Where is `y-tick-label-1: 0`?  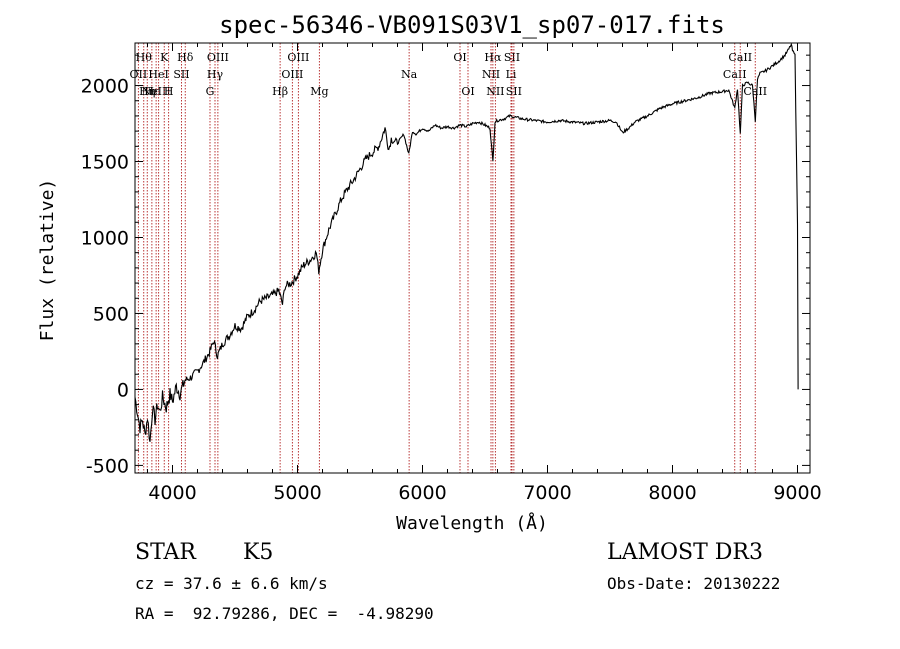
y-tick-label-1: 0 is located at coordinates (123, 390).